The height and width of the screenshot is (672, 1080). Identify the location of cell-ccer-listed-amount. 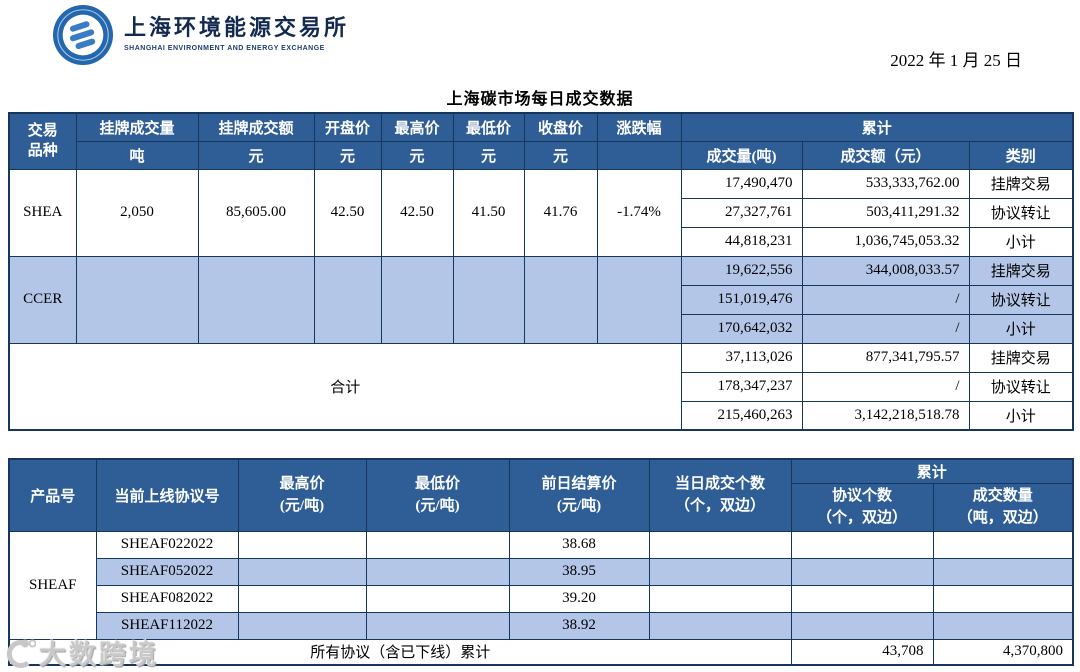
(256, 299).